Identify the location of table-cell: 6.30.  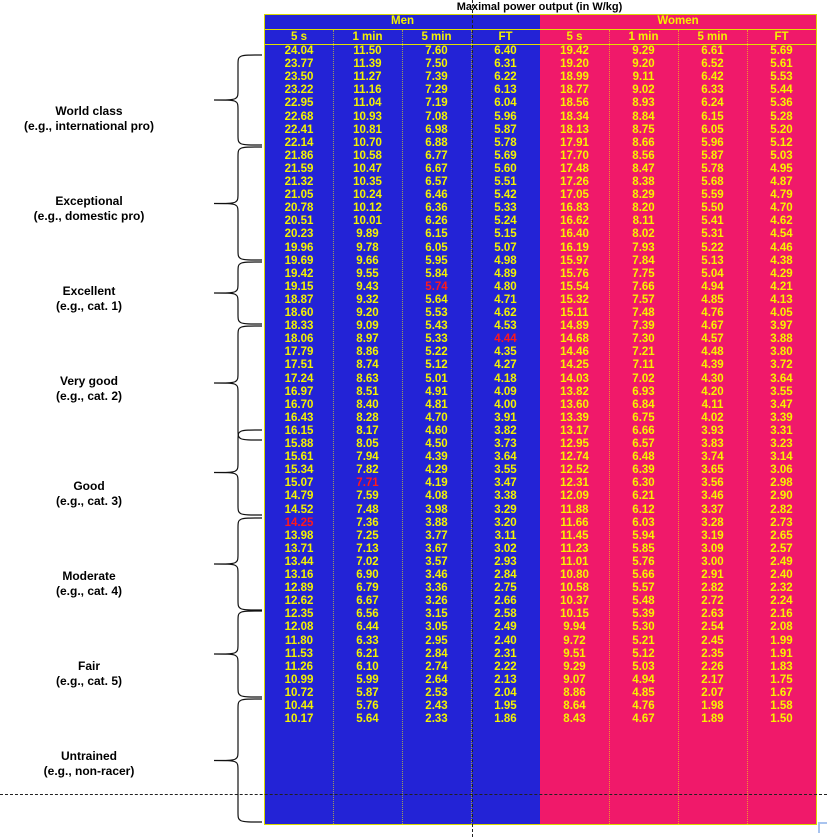
(643, 483).